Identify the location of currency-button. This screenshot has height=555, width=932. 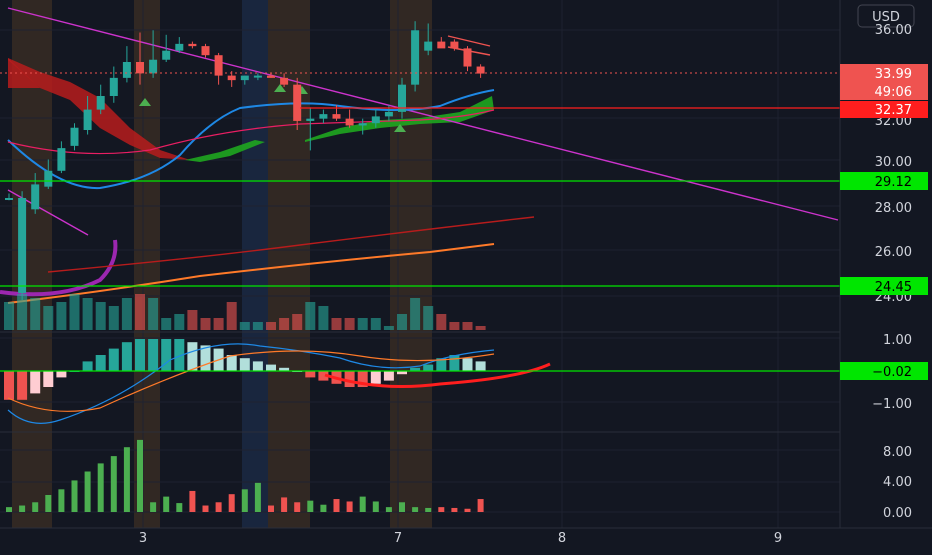
(886, 16).